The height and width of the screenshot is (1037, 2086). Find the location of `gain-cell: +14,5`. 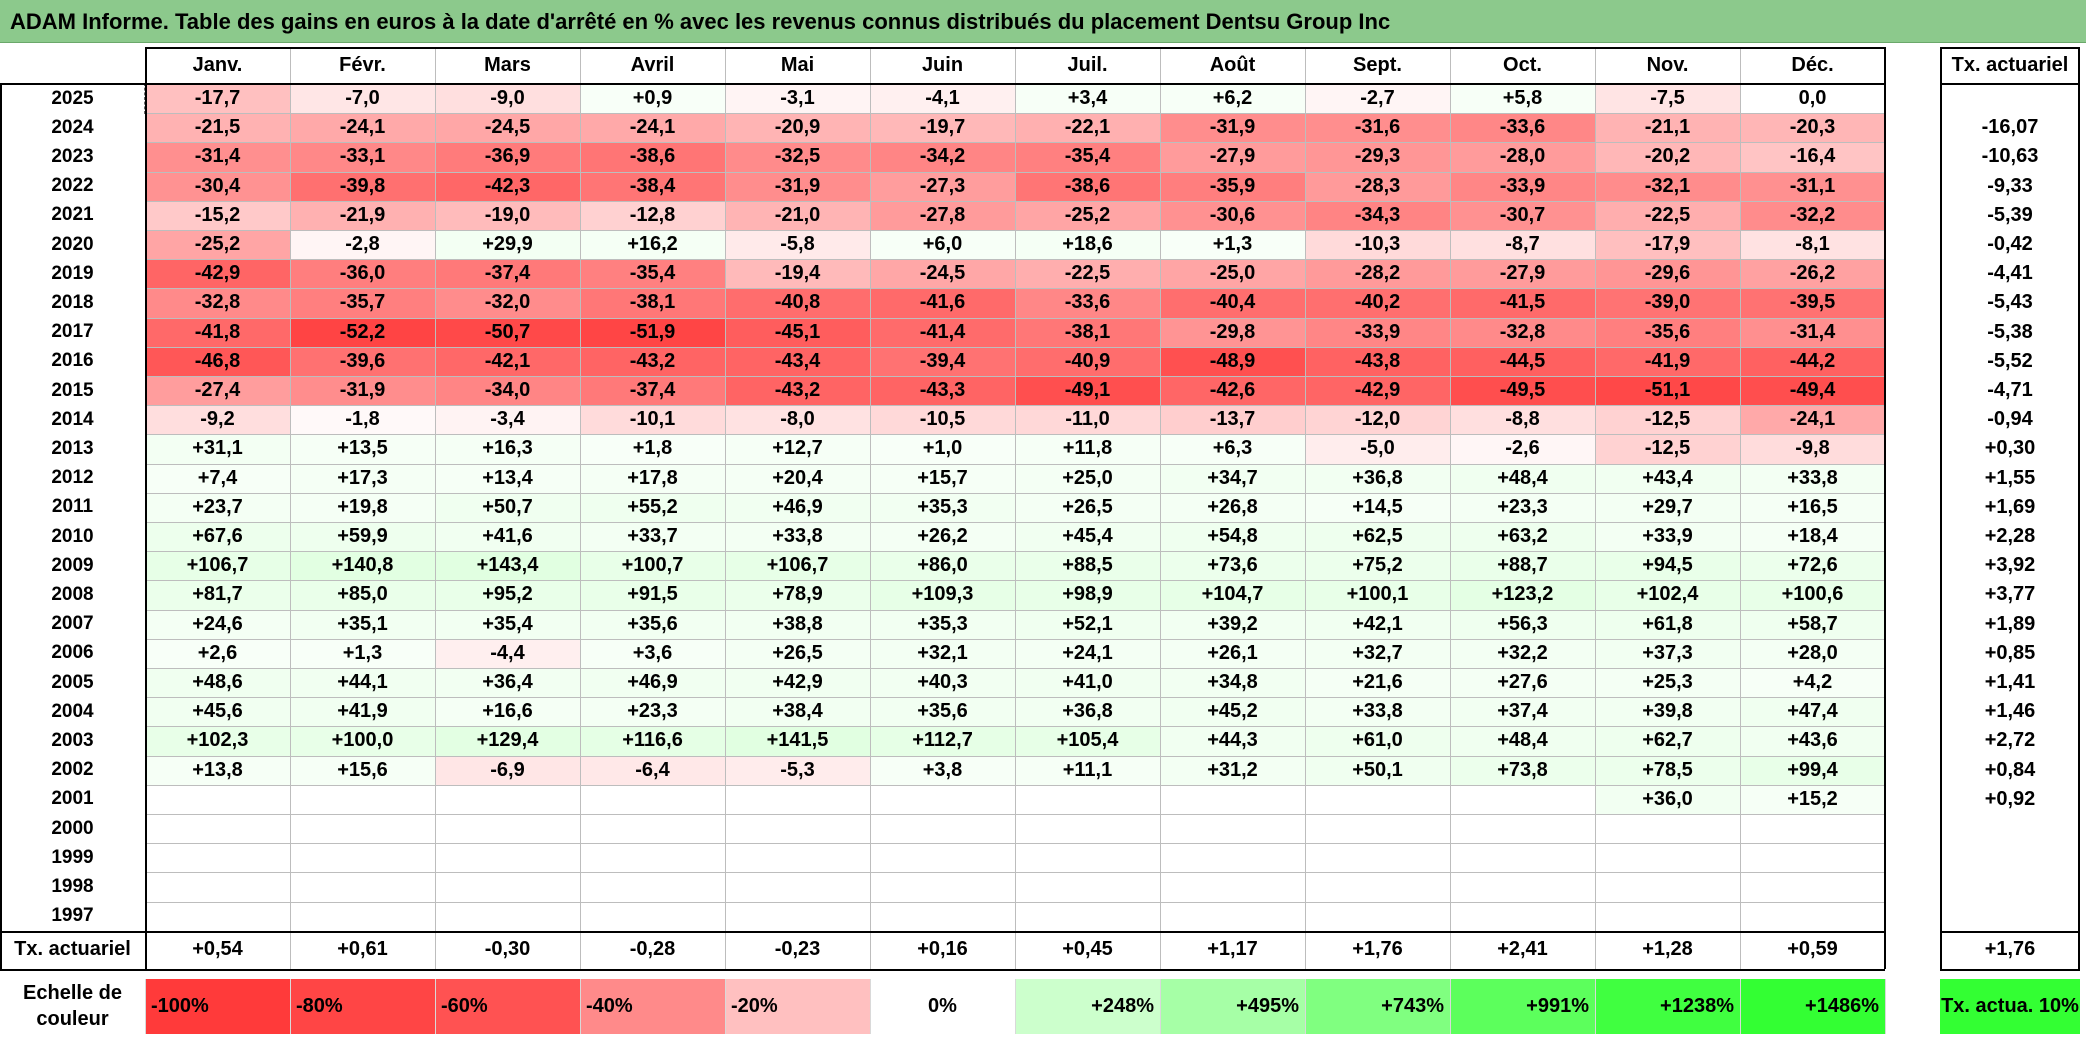

gain-cell: +14,5 is located at coordinates (1377, 507).